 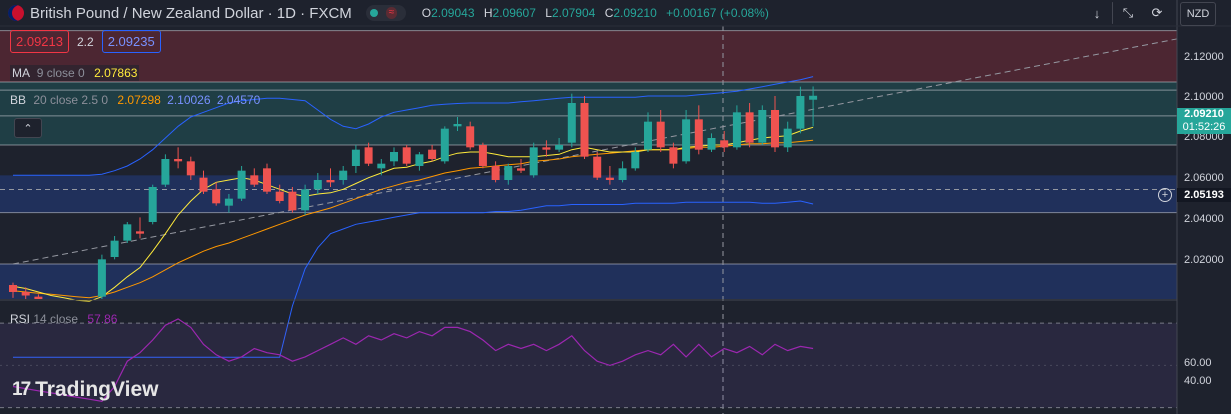 I want to click on scroll-to-latest-button: ↓, so click(x=1097, y=13).